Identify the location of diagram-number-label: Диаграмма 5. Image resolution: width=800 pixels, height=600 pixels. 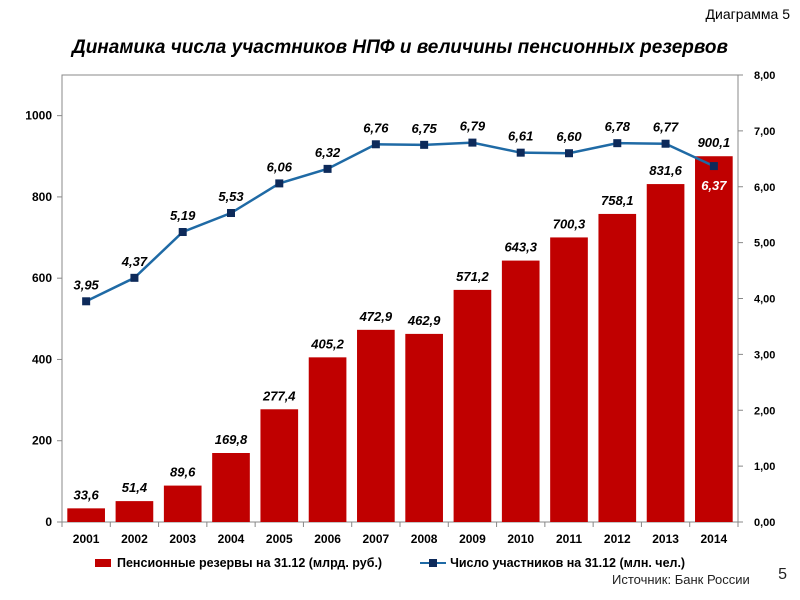
(747, 14).